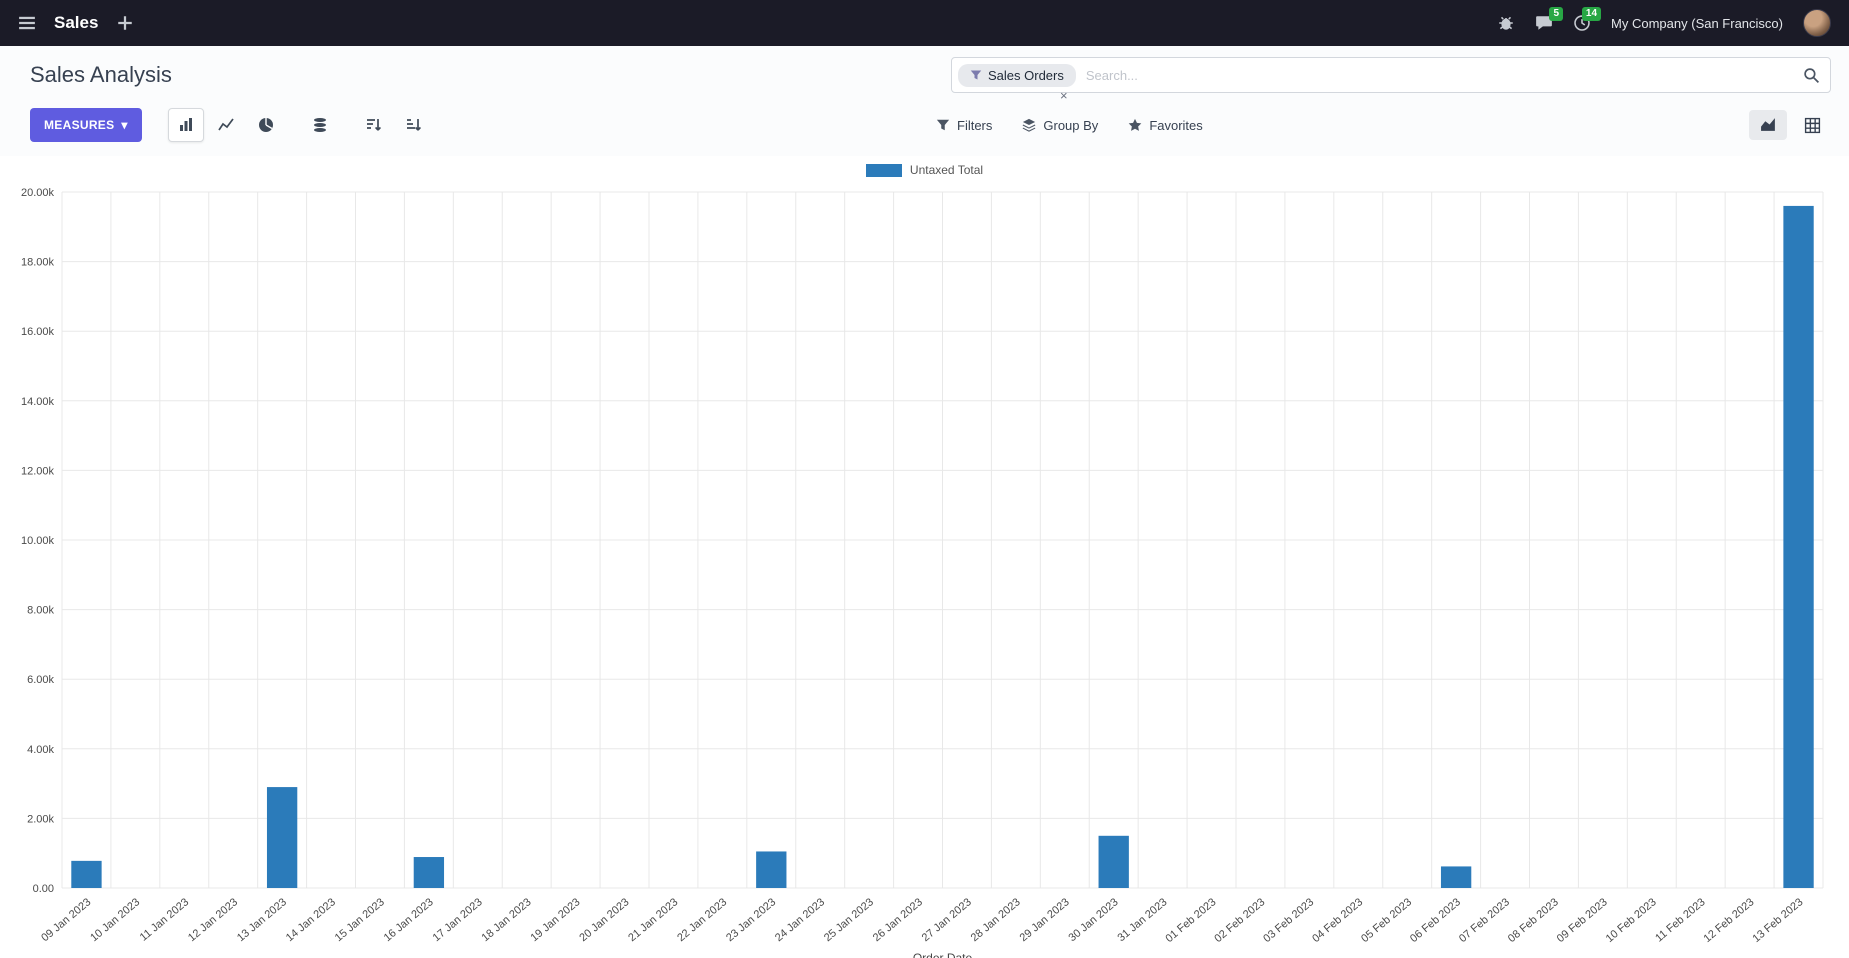  I want to click on svg-text: 19 Jan 2023, so click(555, 920).